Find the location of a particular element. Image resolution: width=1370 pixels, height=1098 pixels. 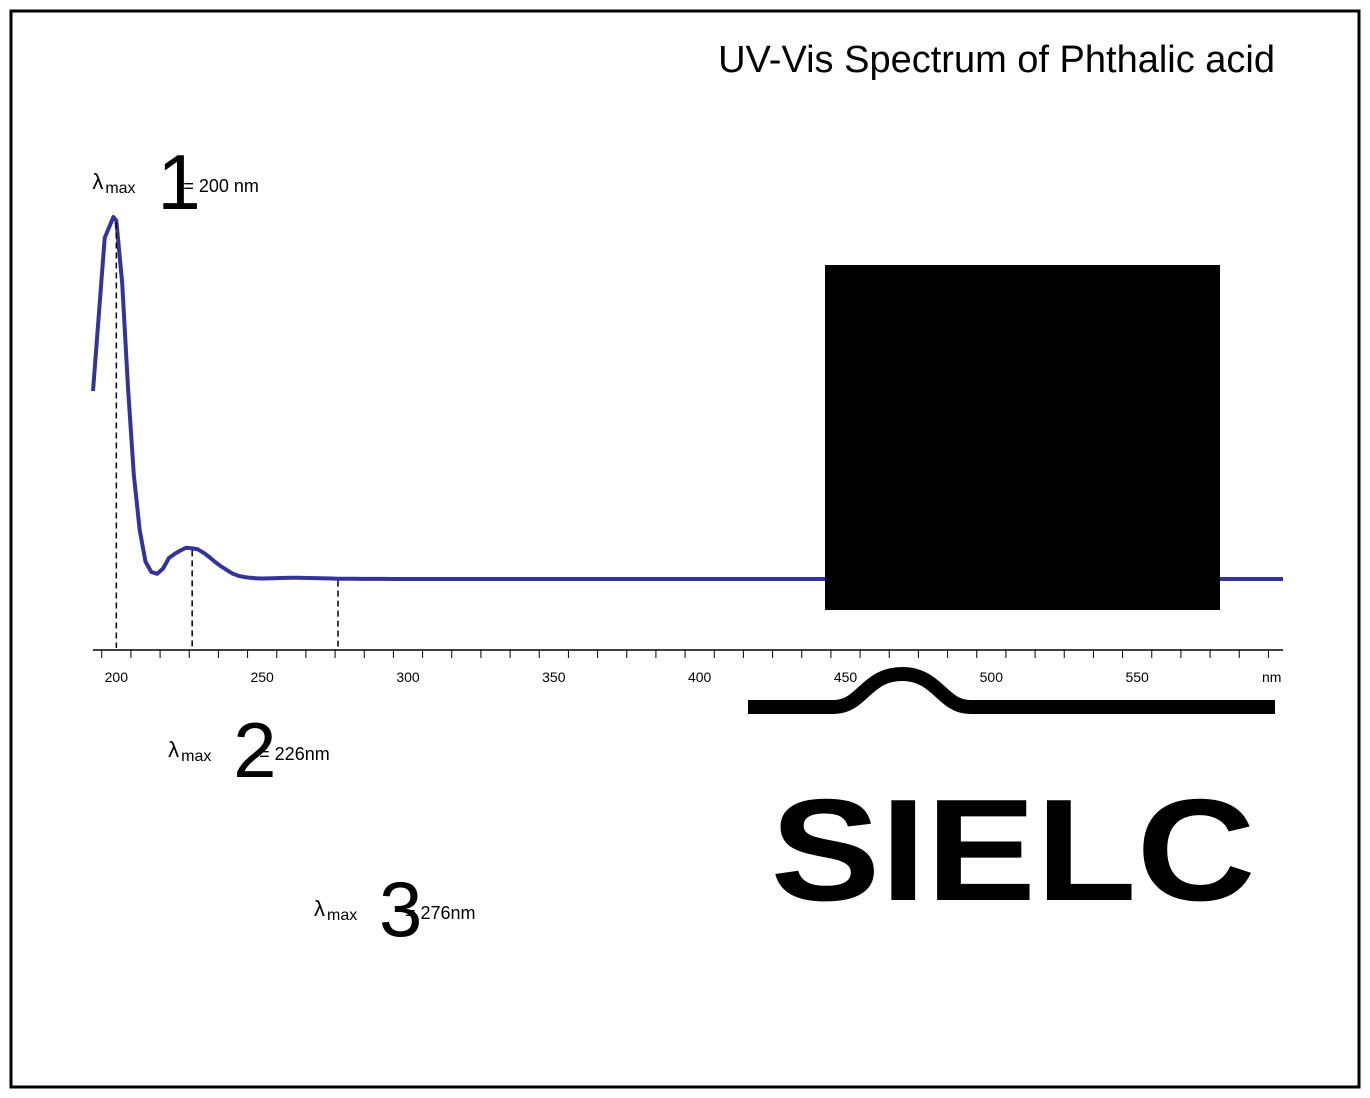

x-axis-unit-label: nm is located at coordinates (1271, 677).